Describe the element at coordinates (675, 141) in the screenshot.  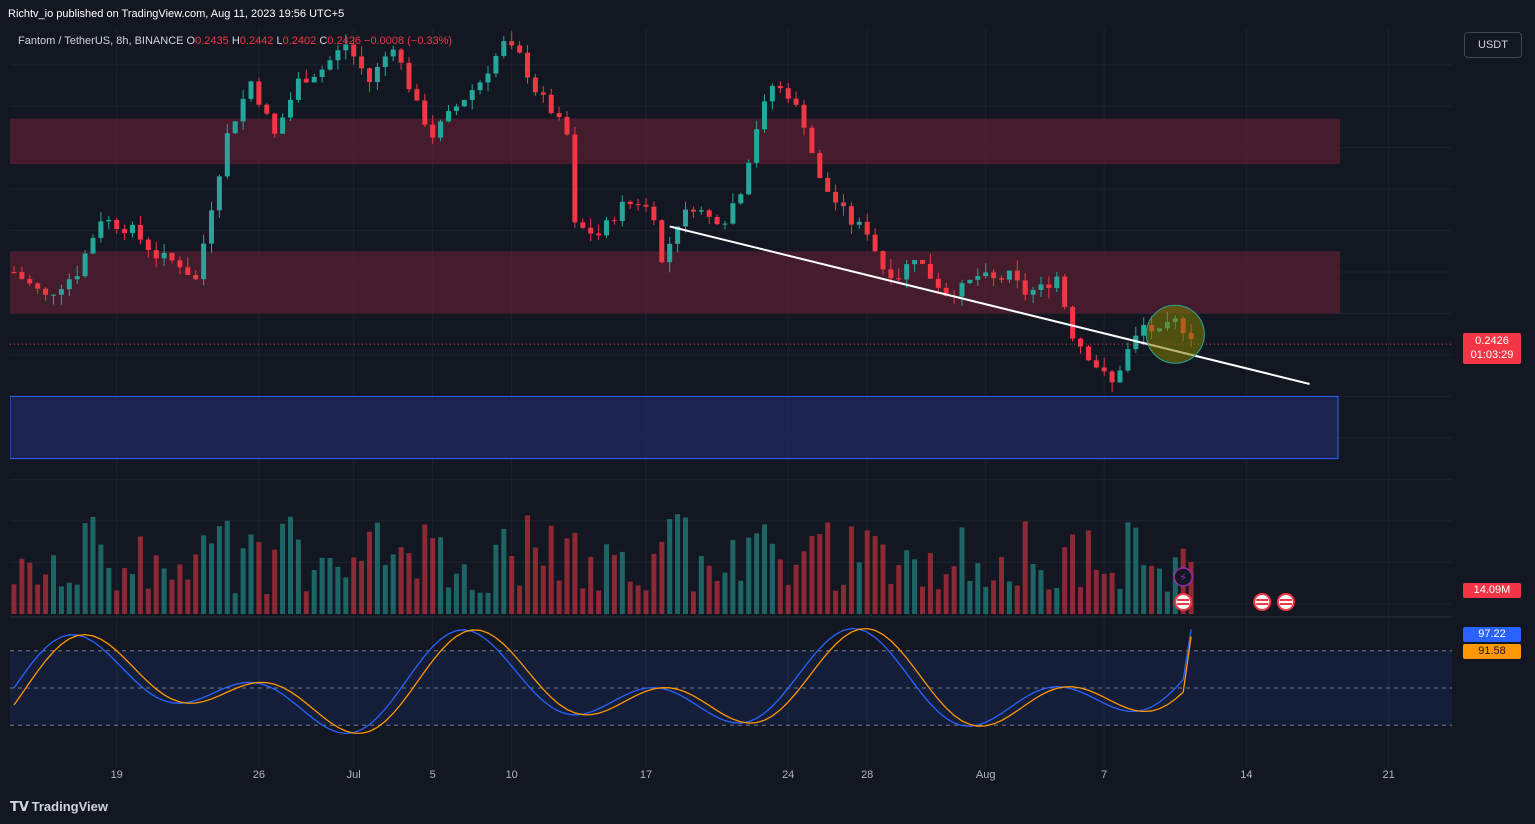
I see `resistance-upper-zone` at that location.